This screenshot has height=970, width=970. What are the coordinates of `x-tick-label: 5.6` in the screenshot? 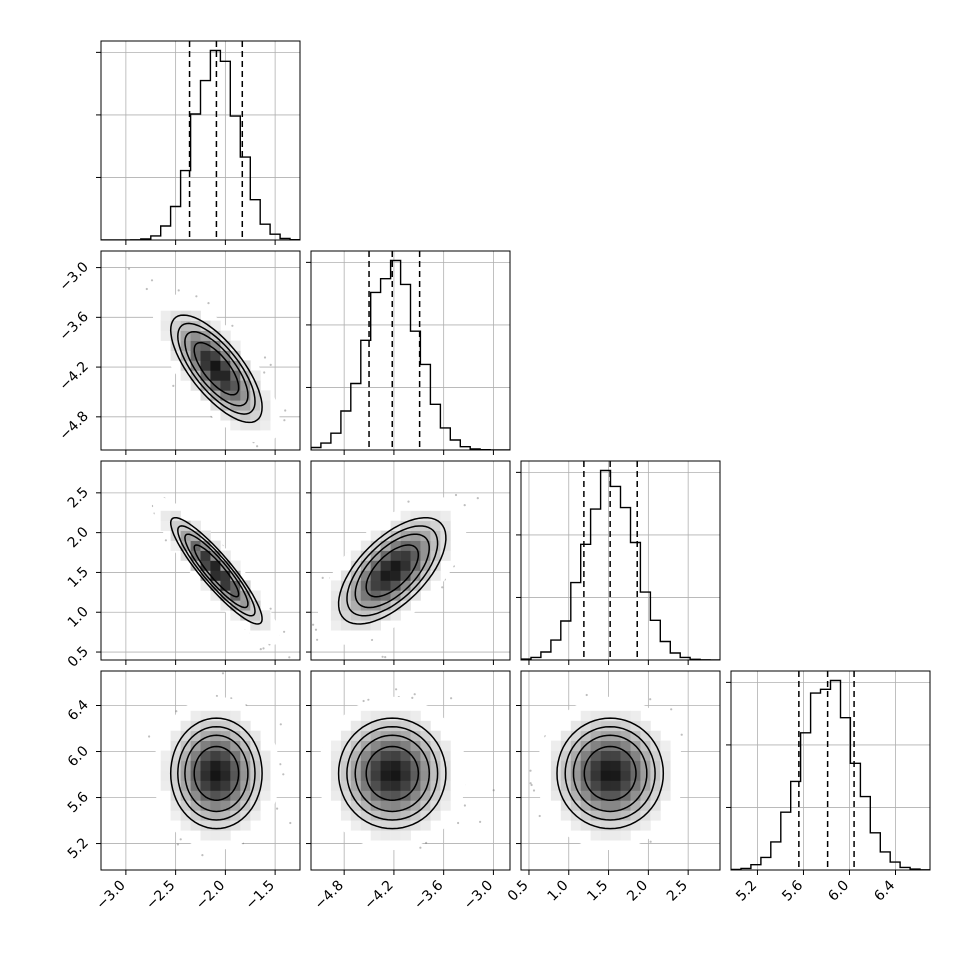 It's located at (792, 890).